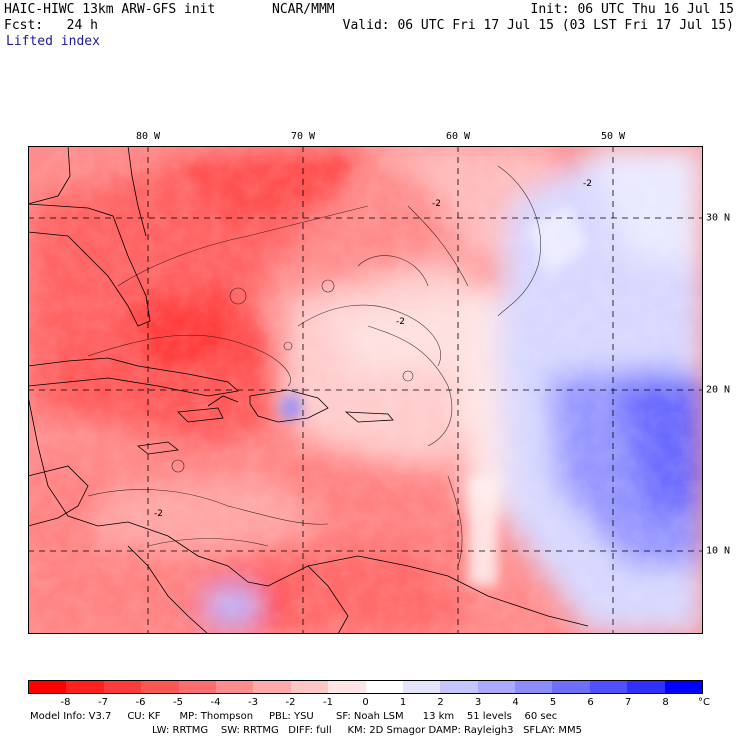 The height and width of the screenshot is (740, 740). What do you see at coordinates (328, 702) in the screenshot?
I see `colorbar-tick-label: -1` at bounding box center [328, 702].